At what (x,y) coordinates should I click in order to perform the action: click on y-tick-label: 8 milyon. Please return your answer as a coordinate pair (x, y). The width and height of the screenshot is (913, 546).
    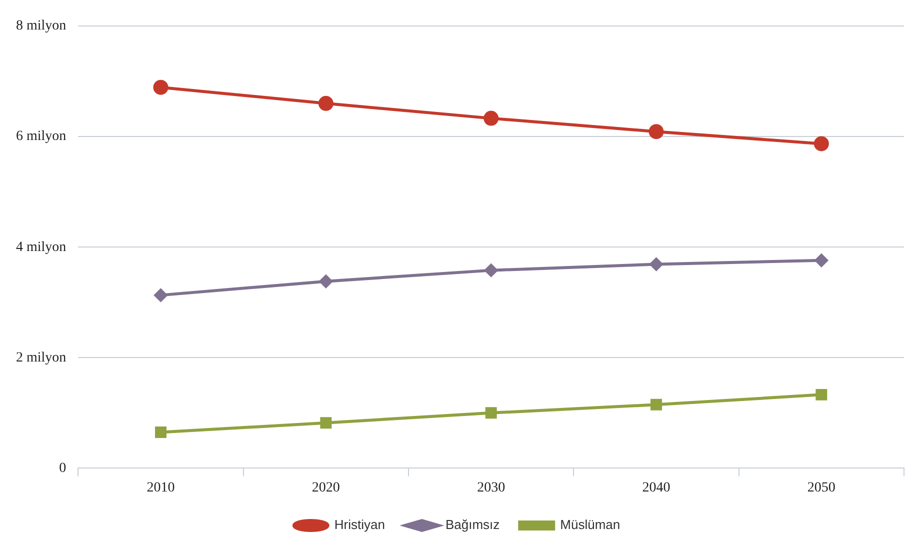
    Looking at the image, I should click on (41, 26).